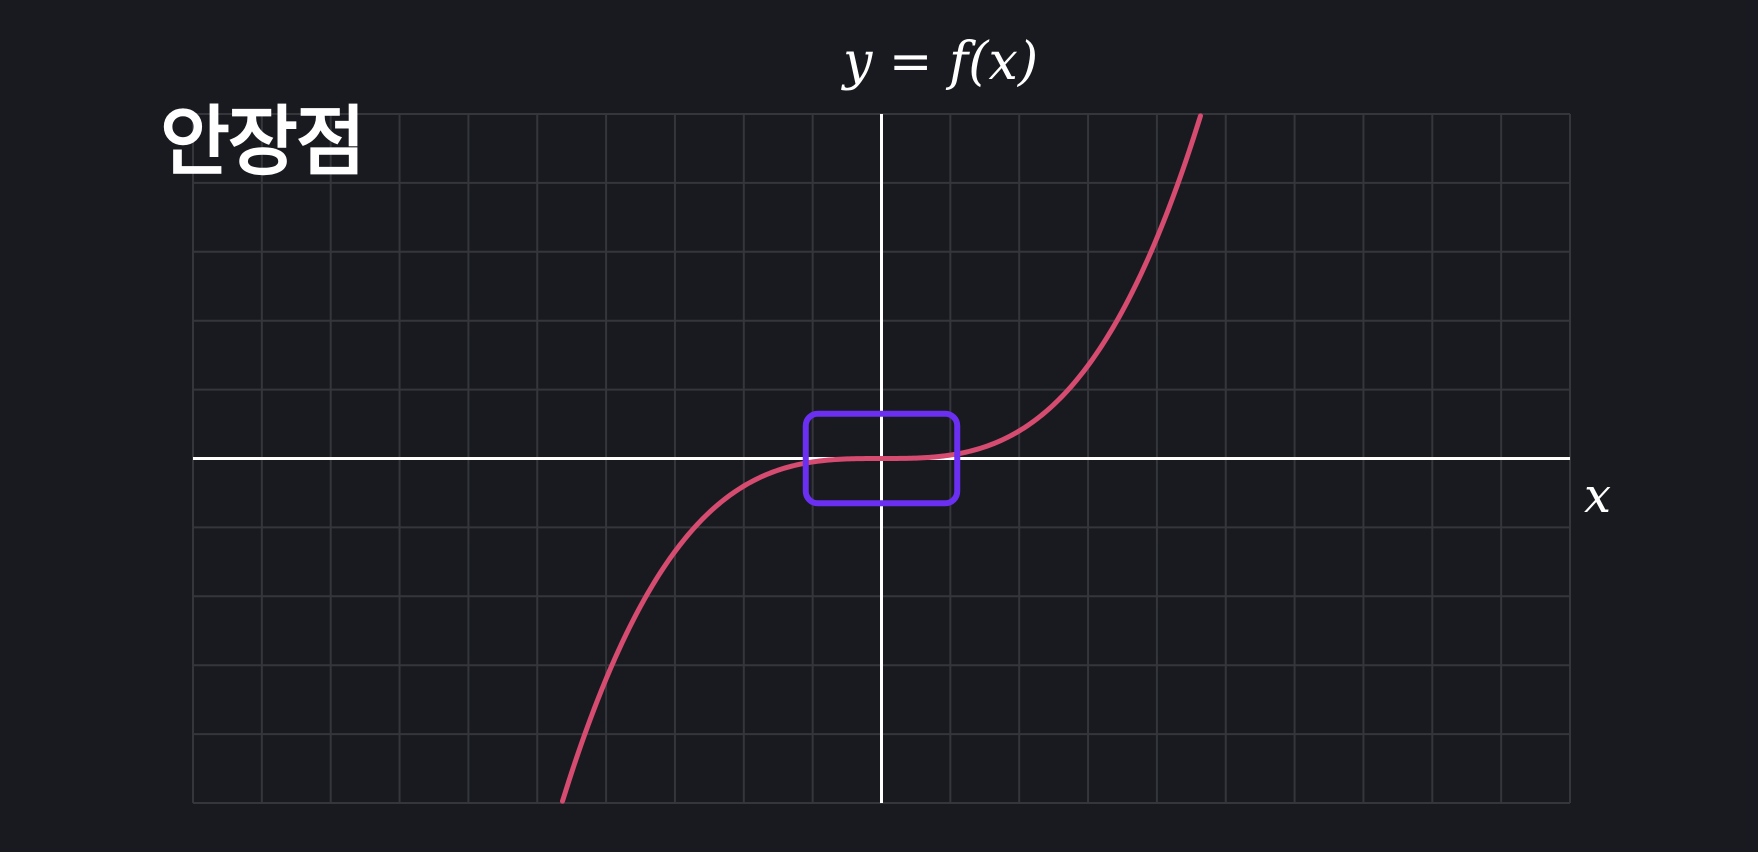 This screenshot has height=852, width=1758. I want to click on x-axis-label: x, so click(1598, 496).